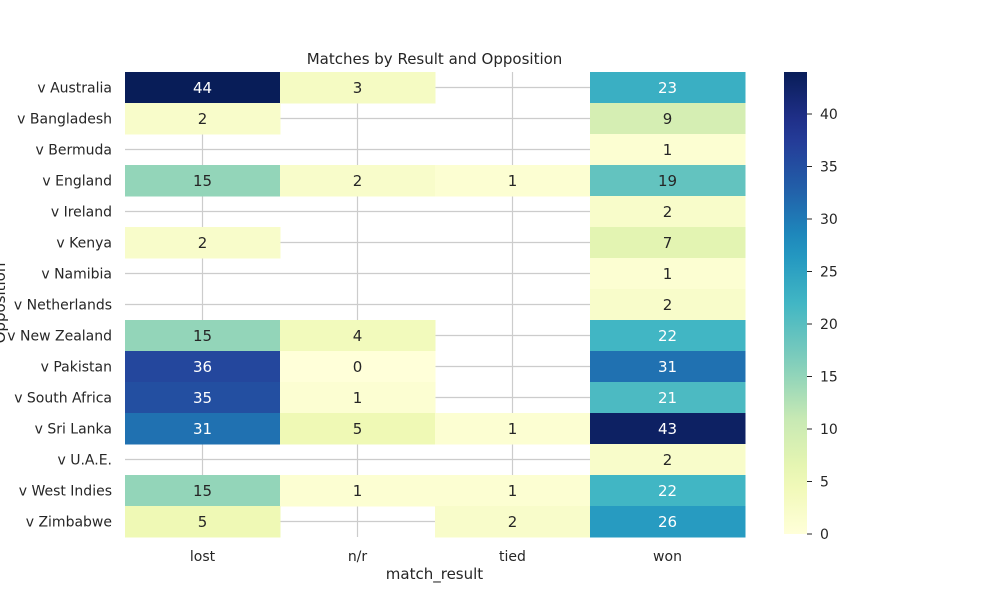  I want to click on heatmap-cell-v-bangladesh-won, so click(668, 119).